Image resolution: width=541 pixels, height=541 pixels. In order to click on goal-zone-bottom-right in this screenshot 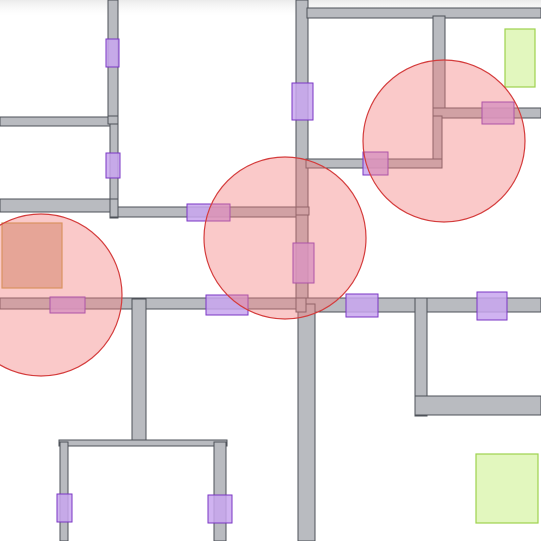, I will do `click(507, 488)`.